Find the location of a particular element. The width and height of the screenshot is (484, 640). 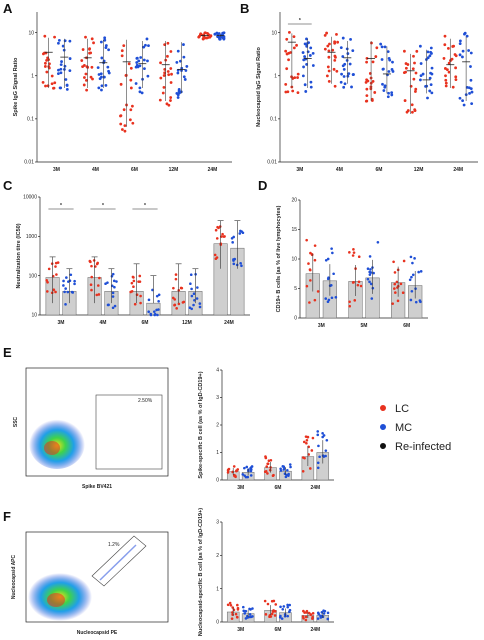

significance-star: * is located at coordinates (103, 206).